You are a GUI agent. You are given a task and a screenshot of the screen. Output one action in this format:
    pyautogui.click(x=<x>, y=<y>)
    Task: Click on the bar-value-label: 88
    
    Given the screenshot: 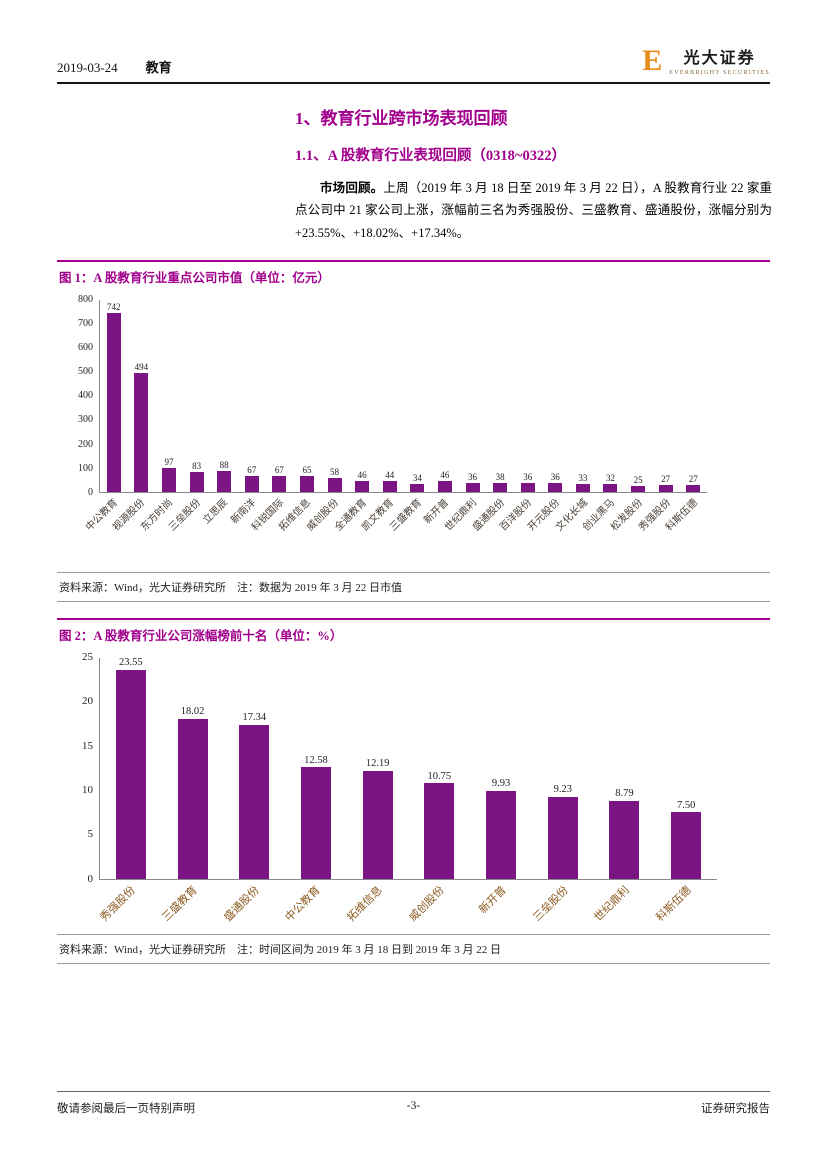 What is the action you would take?
    pyautogui.click(x=224, y=464)
    